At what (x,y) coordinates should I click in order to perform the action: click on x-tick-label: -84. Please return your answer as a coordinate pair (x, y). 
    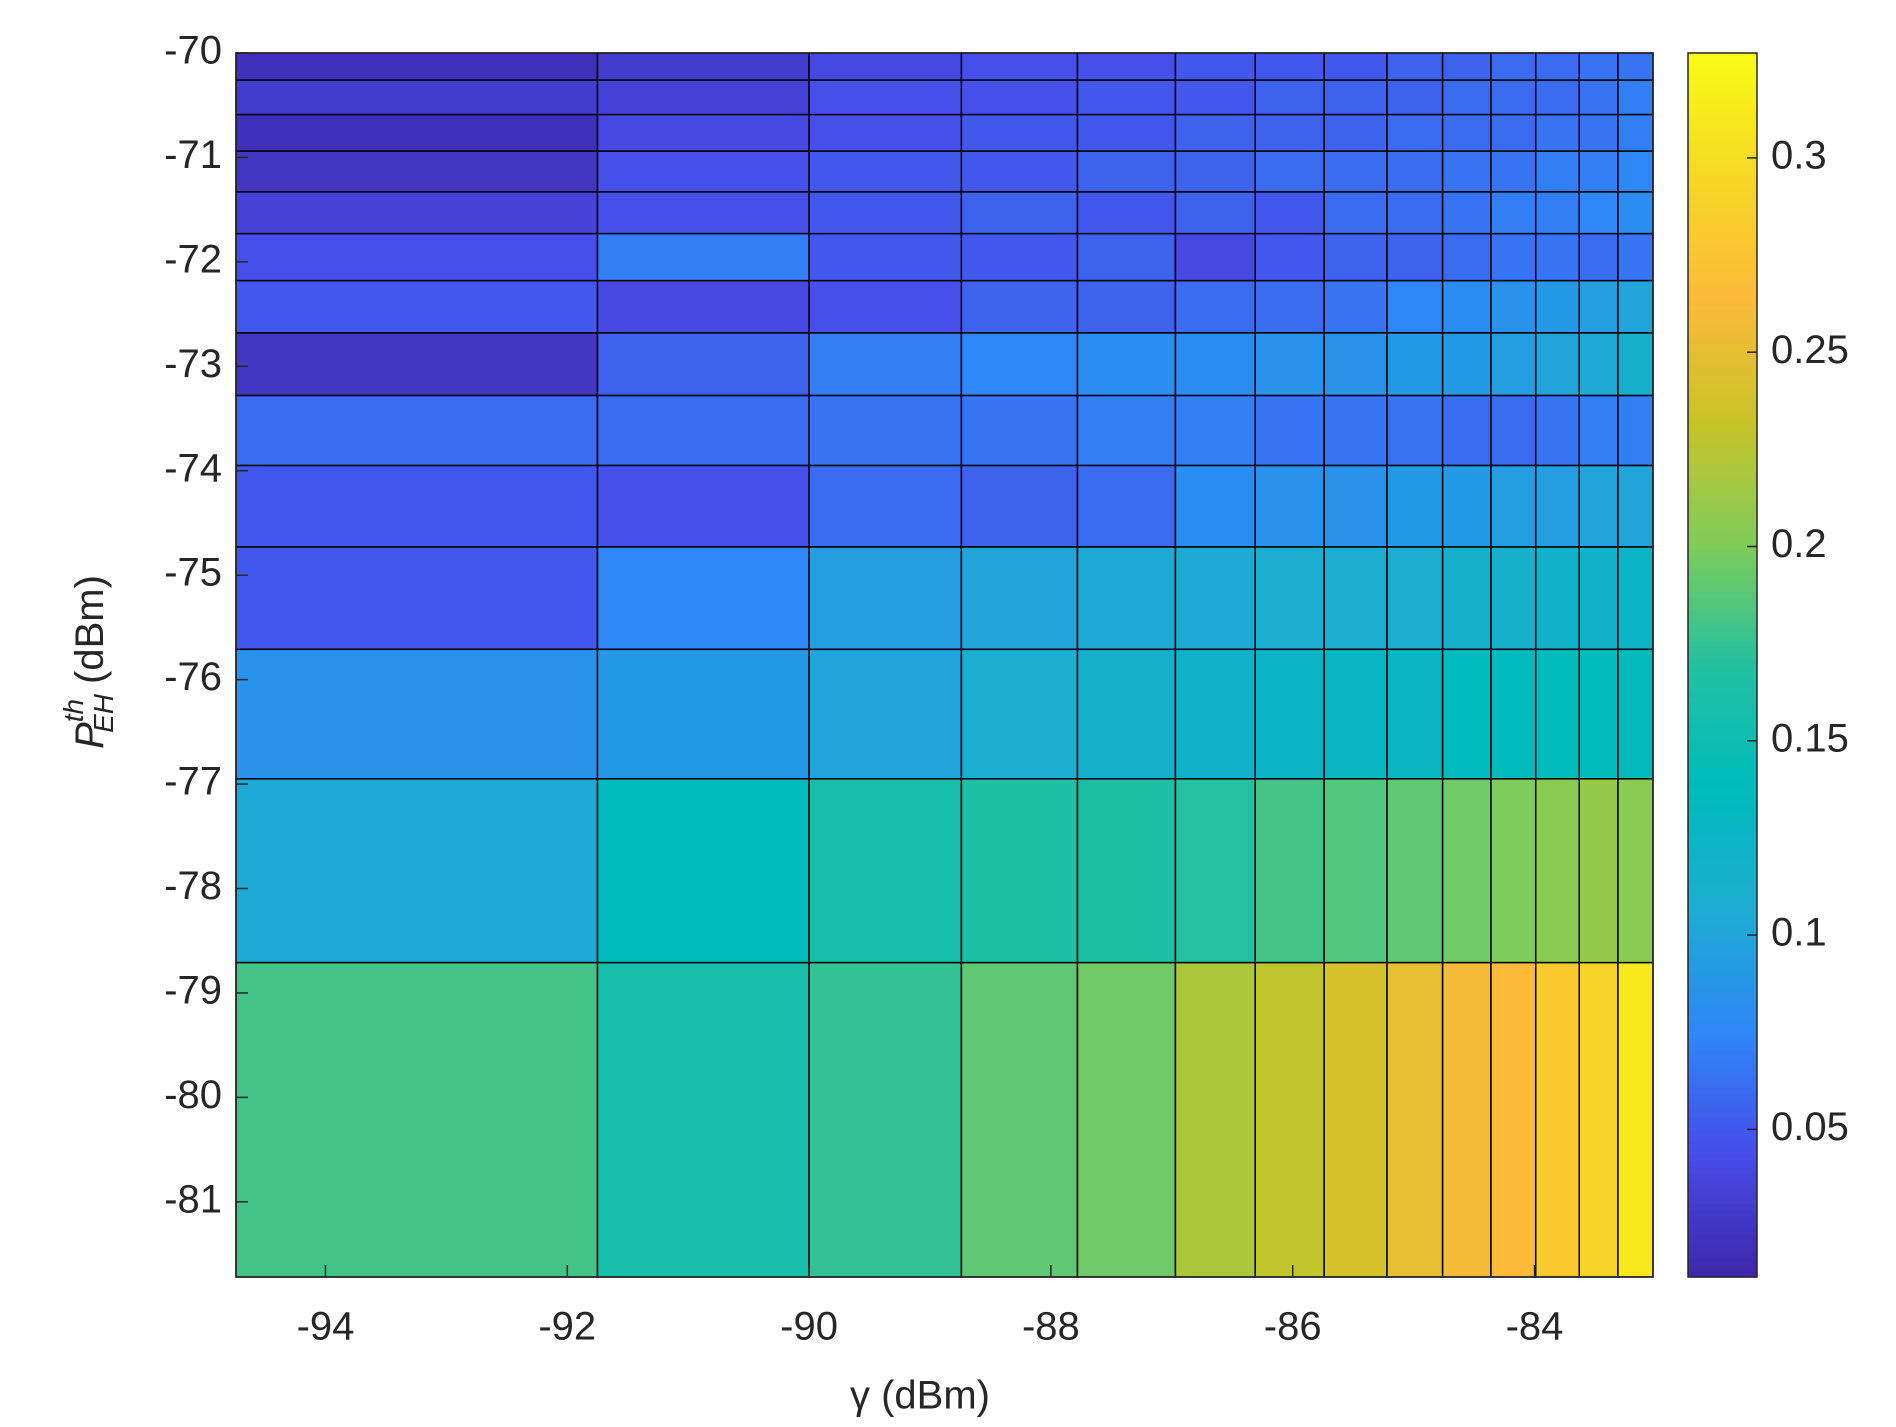
    Looking at the image, I should click on (1535, 1327).